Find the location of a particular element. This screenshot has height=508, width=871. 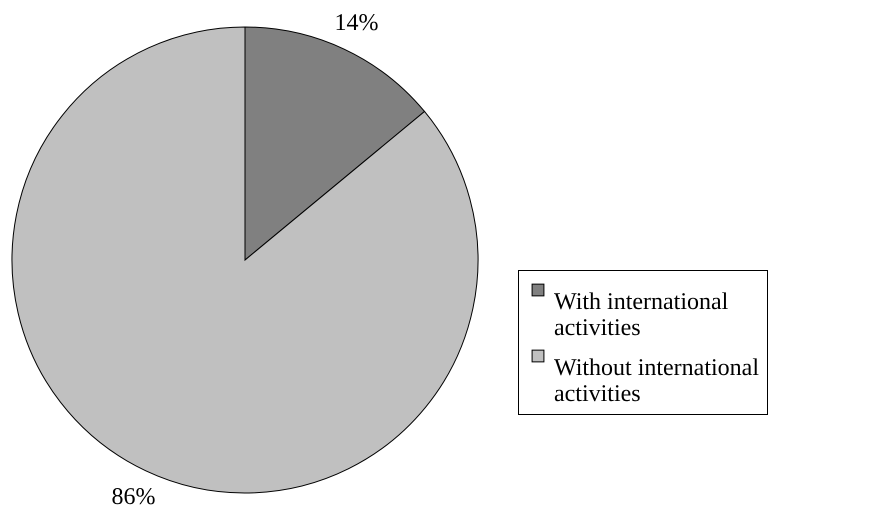

legend-label: Without international activities is located at coordinates (657, 381).